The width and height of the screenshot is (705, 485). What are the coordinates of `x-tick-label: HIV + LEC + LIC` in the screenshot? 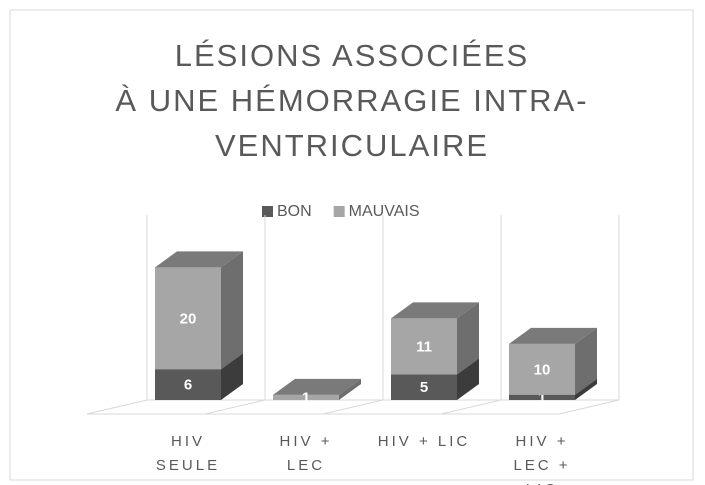 It's located at (542, 459).